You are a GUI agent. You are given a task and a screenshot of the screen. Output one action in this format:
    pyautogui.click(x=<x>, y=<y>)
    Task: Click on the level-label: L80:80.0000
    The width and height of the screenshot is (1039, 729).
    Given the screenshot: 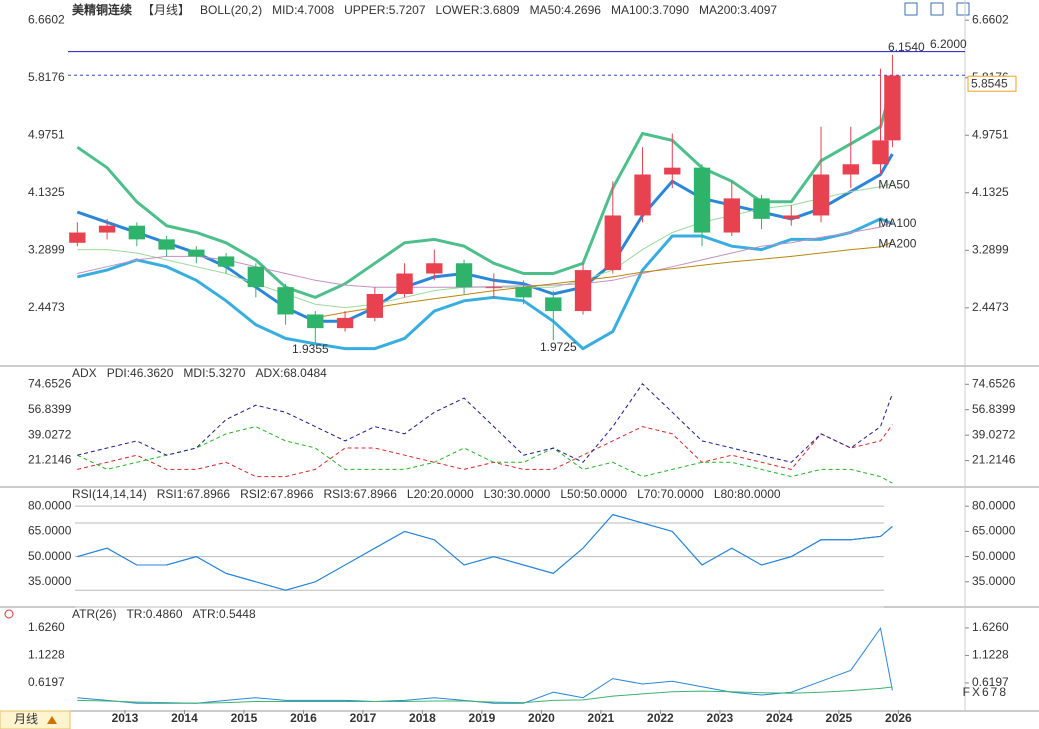 What is the action you would take?
    pyautogui.click(x=747, y=494)
    